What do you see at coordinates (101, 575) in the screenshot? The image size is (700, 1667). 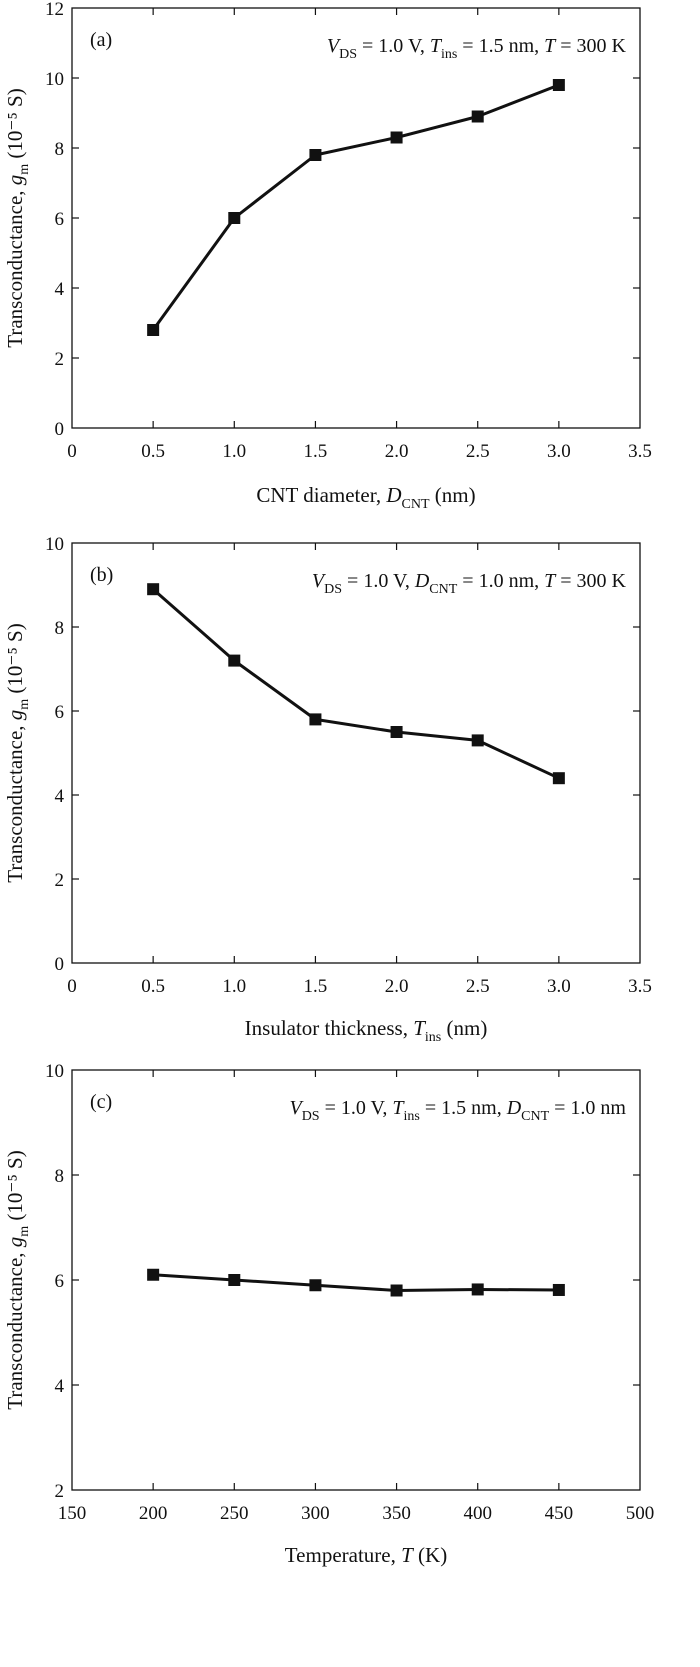 I see `panel-label: (b)` at bounding box center [101, 575].